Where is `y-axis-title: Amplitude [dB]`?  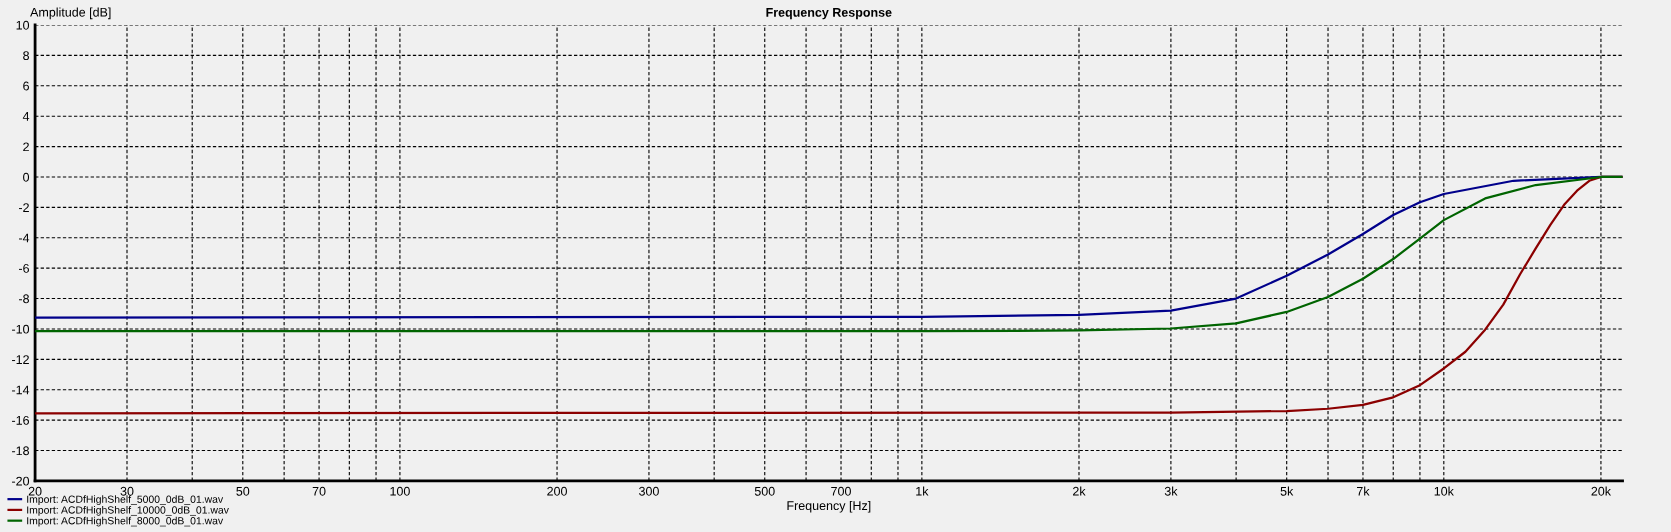 y-axis-title: Amplitude [dB] is located at coordinates (70, 13).